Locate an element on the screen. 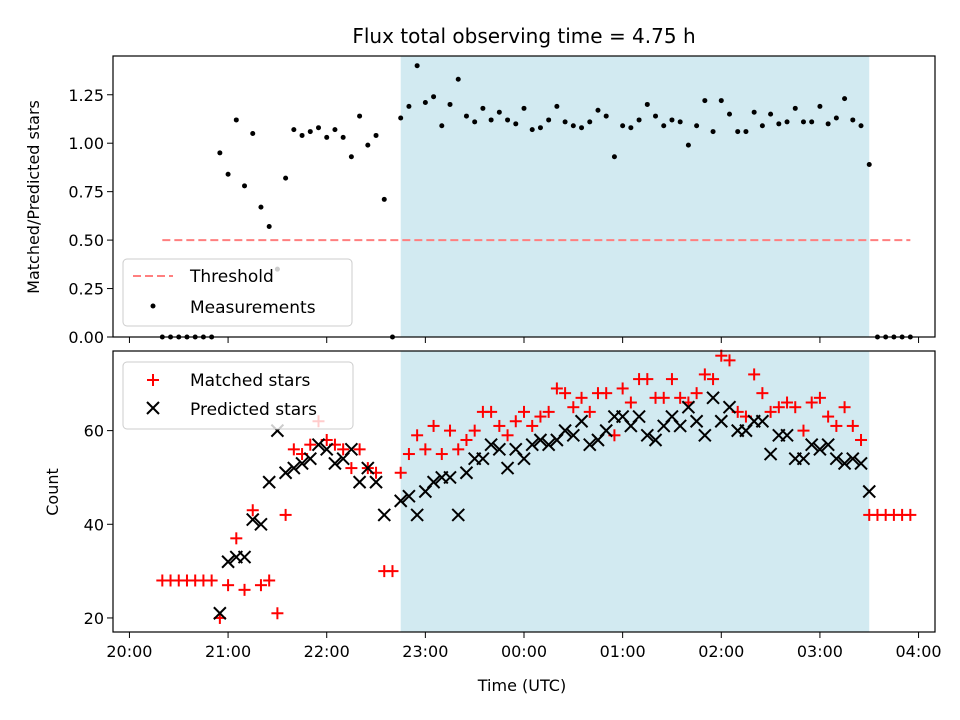 This screenshot has height=720, width=960. x-tick-label: 22:00 is located at coordinates (327, 651).